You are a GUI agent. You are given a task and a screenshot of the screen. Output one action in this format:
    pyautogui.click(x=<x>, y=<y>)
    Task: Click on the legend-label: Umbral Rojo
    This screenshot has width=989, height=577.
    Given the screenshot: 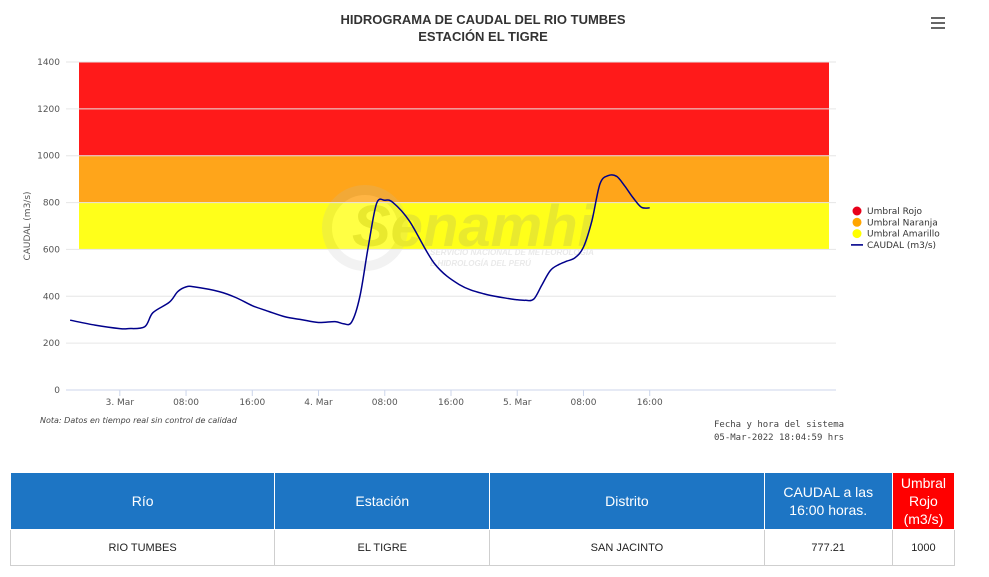 What is the action you would take?
    pyautogui.click(x=895, y=212)
    